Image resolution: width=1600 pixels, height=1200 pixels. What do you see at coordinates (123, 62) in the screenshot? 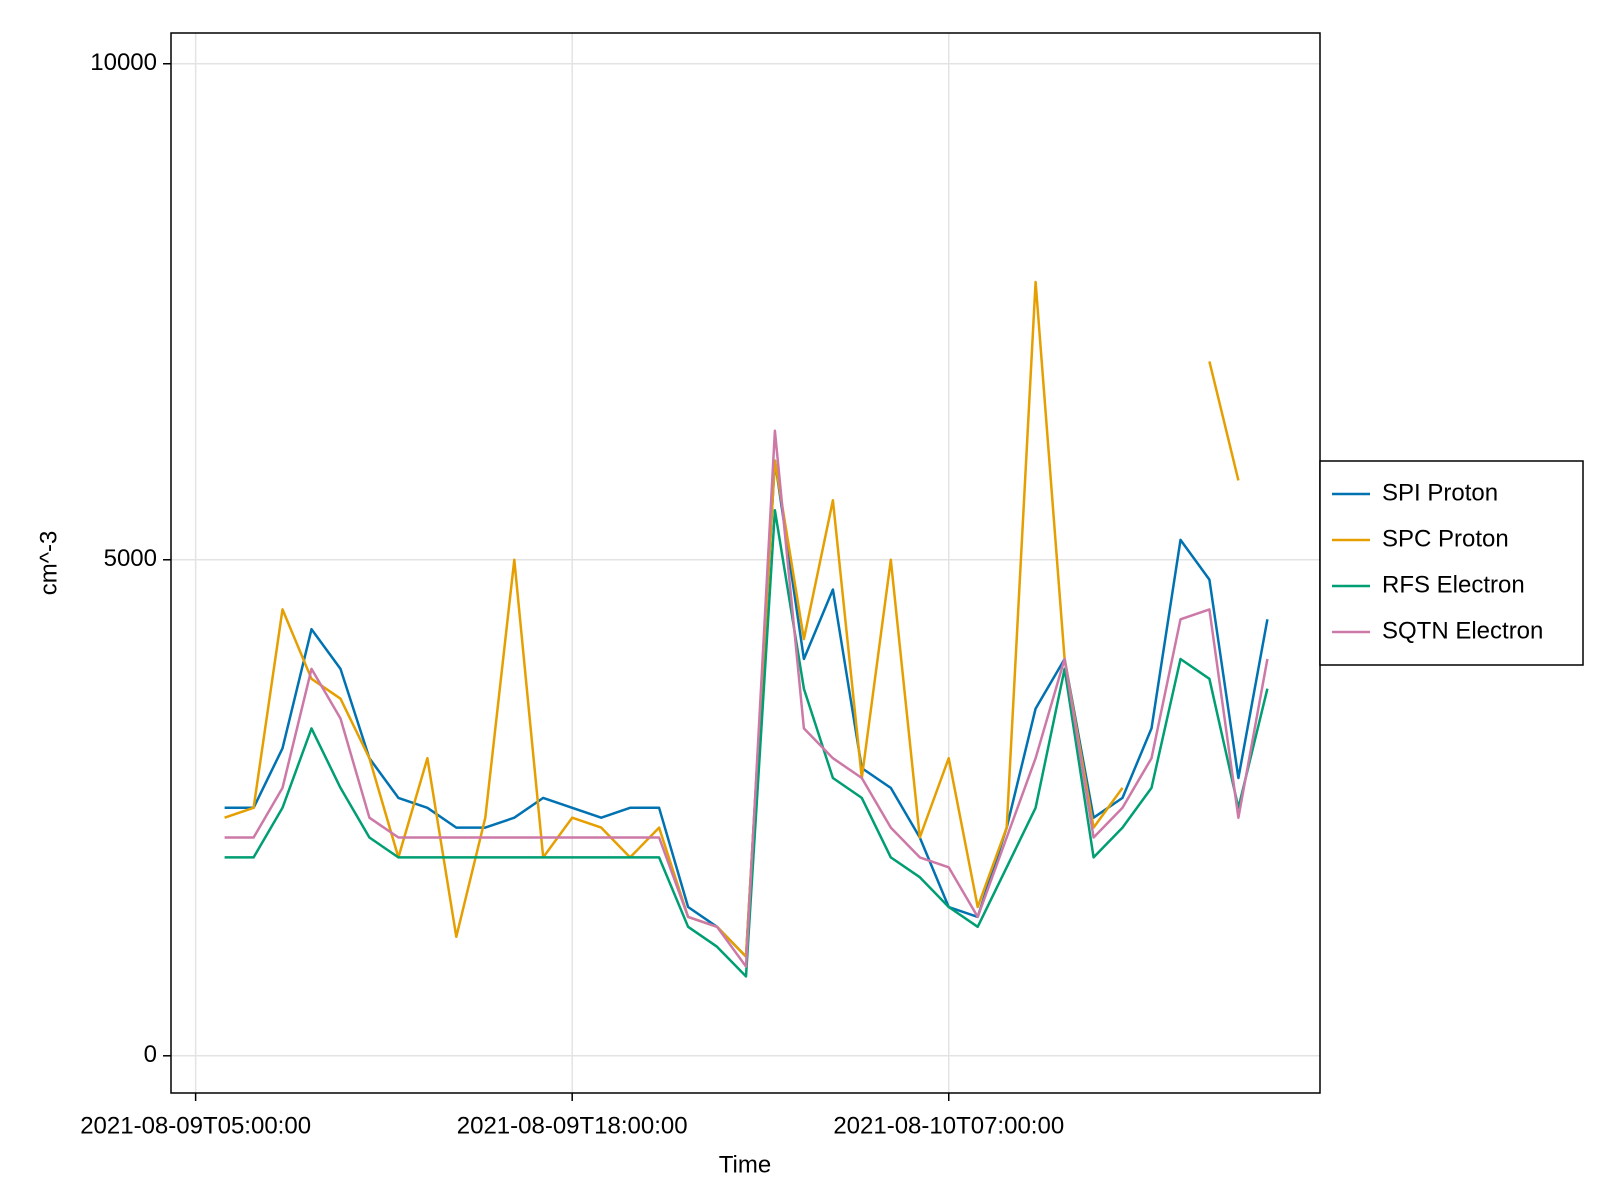
I see `y-tick-label: 10000` at bounding box center [123, 62].